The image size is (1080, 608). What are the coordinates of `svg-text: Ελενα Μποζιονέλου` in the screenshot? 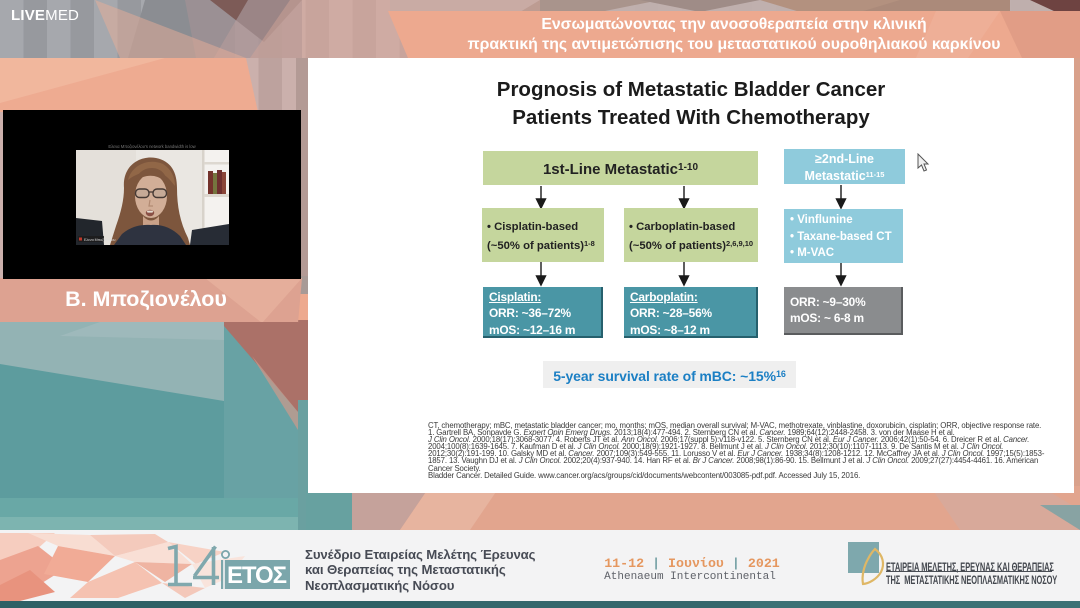 It's located at (100, 240).